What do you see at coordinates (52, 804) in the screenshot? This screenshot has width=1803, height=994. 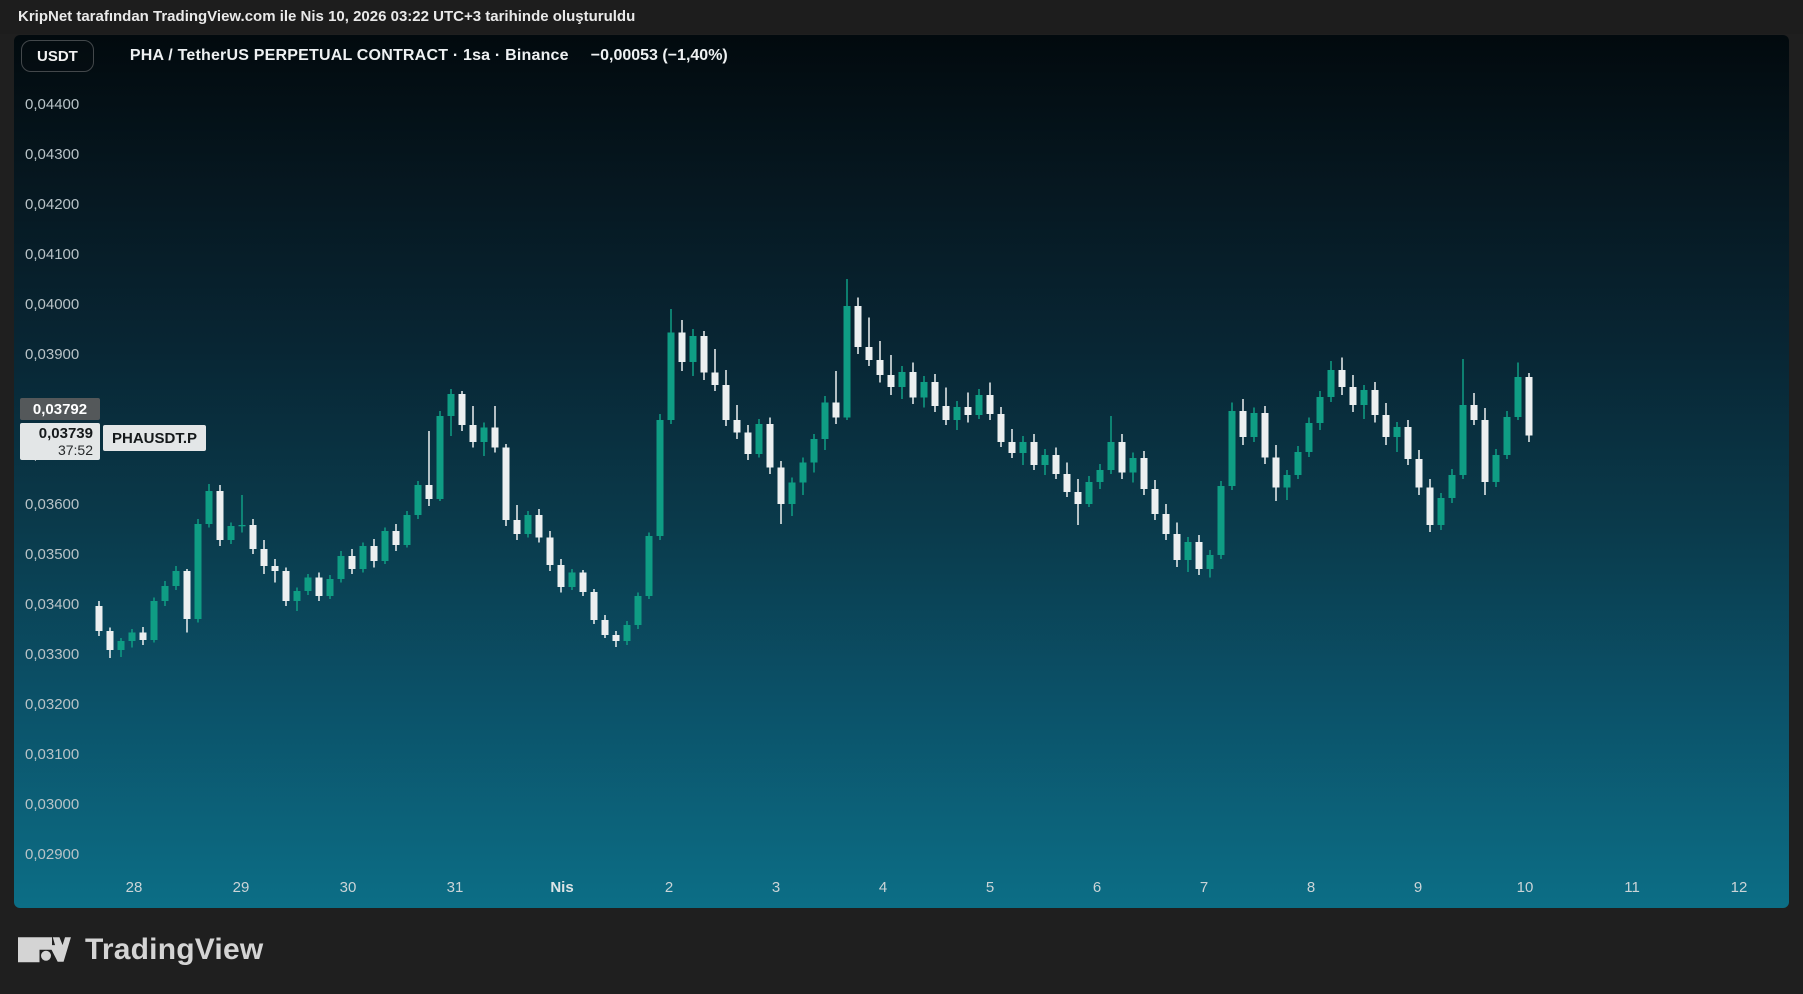 I see `price-axis-label: 0,03000` at bounding box center [52, 804].